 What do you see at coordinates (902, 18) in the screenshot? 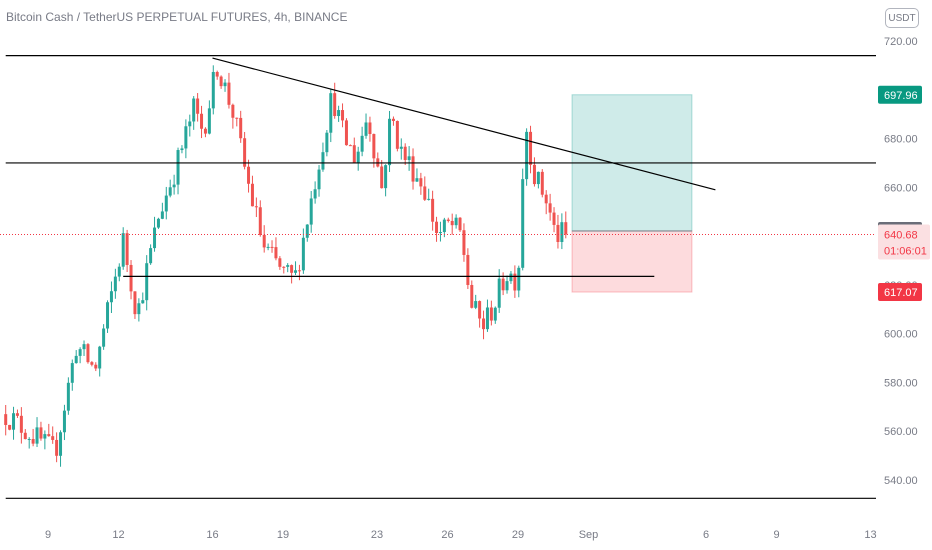
I see `currency-button: USDT` at bounding box center [902, 18].